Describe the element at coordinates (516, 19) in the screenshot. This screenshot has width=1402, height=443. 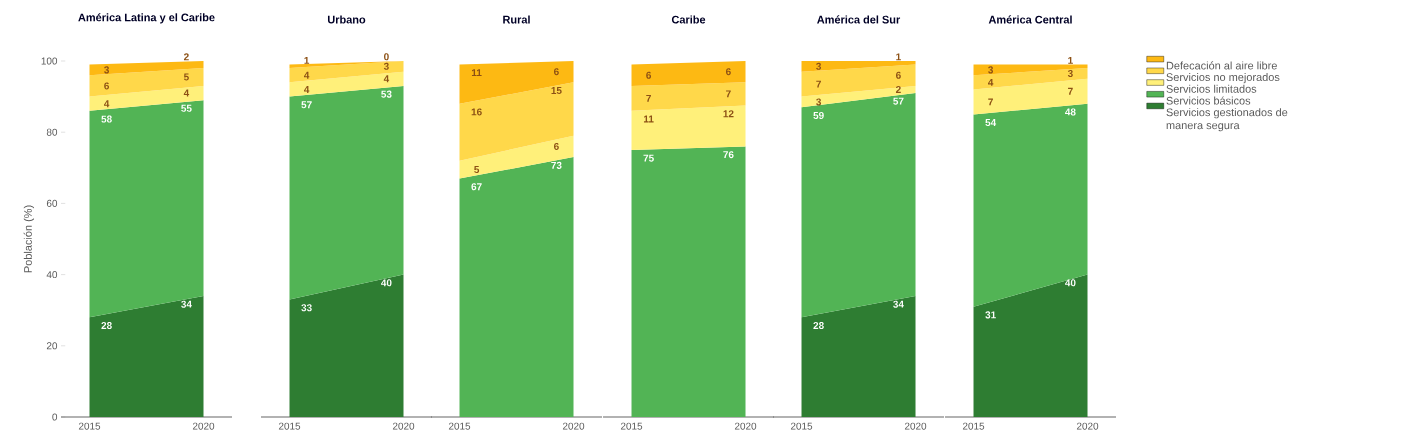
I see `chart-title: Rural` at that location.